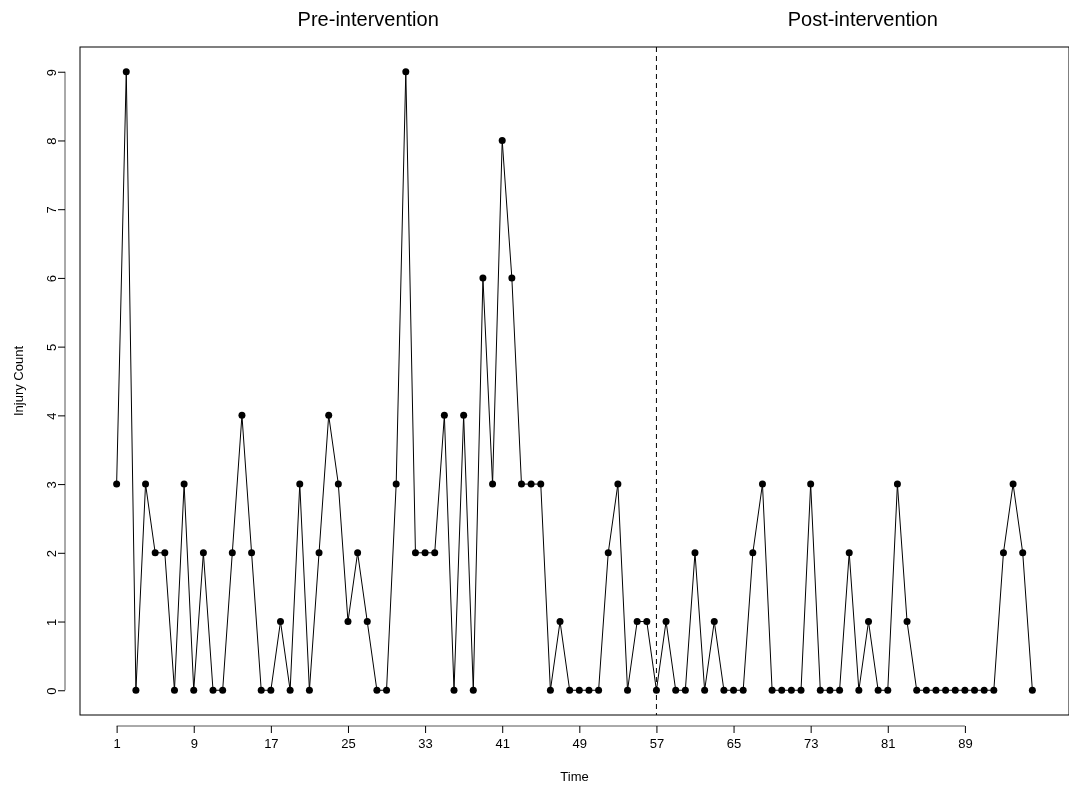  I want to click on y-tick-label: 2, so click(51, 553).